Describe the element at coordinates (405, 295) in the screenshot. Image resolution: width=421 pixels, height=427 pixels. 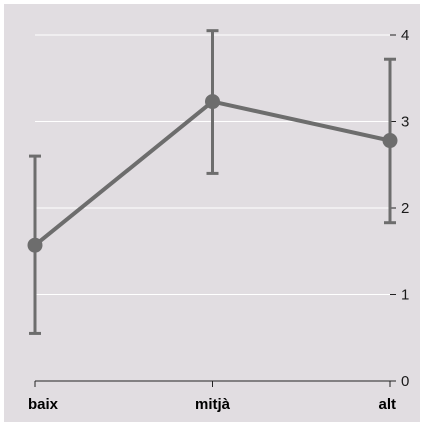
I see `y-tick-label: 1` at that location.